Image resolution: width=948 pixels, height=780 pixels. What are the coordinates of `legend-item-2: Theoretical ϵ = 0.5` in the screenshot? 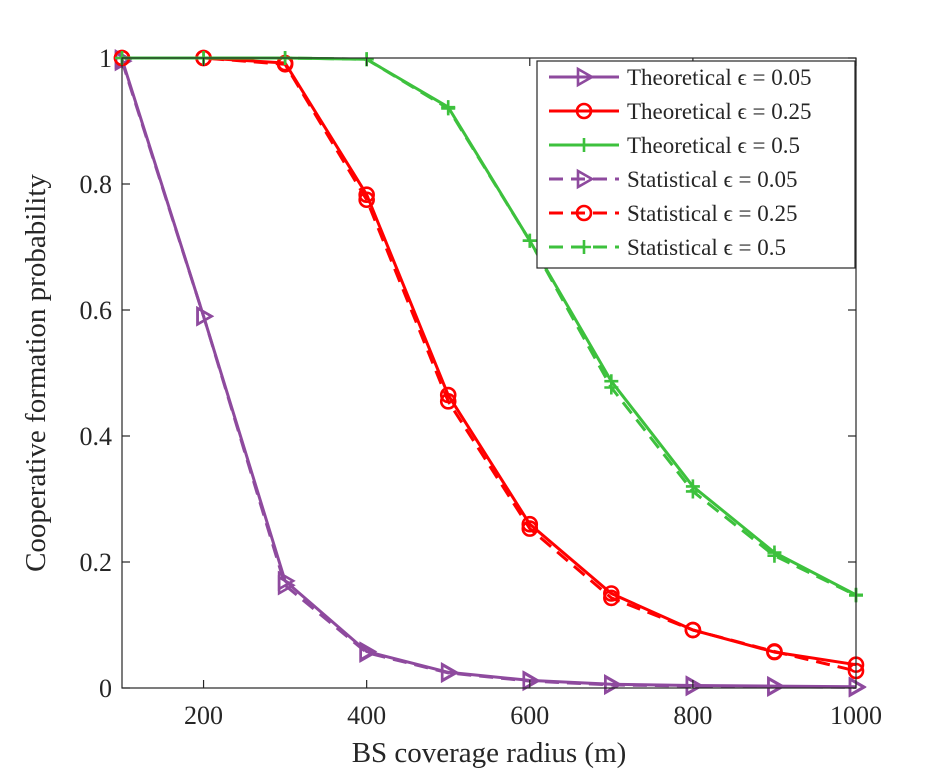 It's located at (674, 145).